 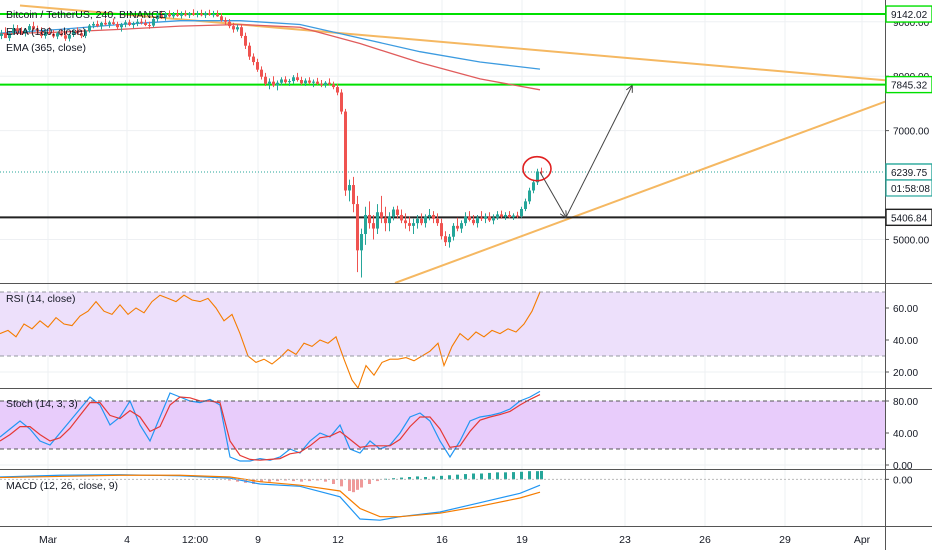 What do you see at coordinates (86, 15) in the screenshot?
I see `chart-title: Bitcoin / TetherUS, 240, BINANCE` at bounding box center [86, 15].